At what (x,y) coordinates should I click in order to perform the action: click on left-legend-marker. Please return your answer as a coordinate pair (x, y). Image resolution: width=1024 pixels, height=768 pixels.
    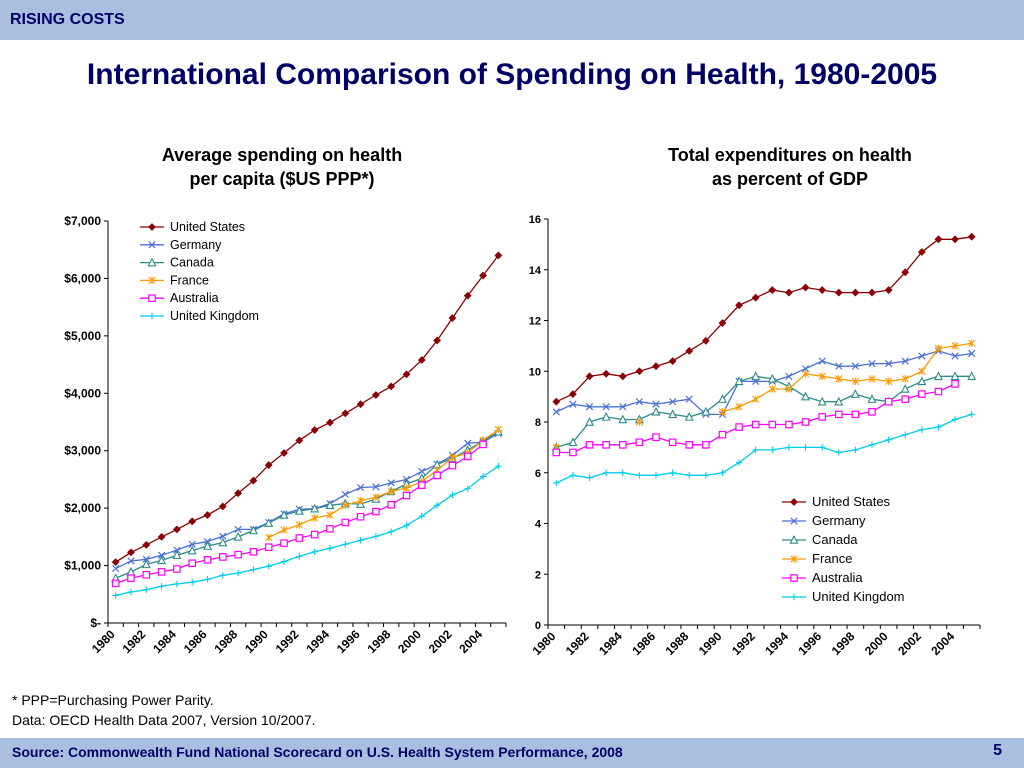
    Looking at the image, I should click on (152, 245).